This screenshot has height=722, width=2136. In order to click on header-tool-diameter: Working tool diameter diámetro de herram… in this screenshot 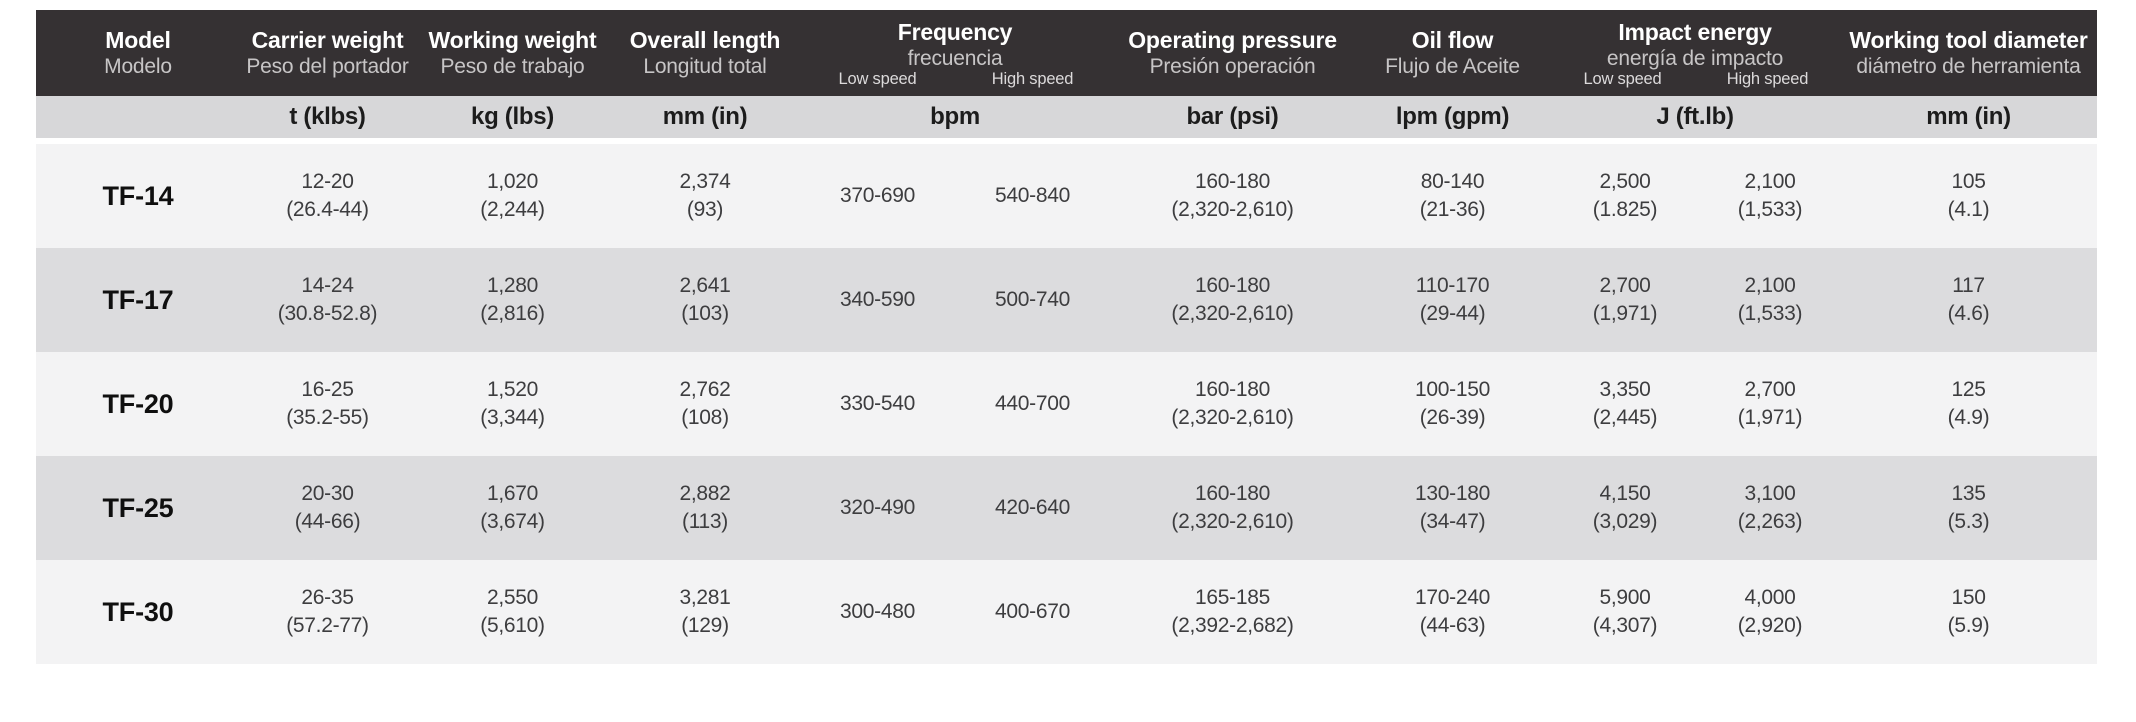, I will do `click(1969, 53)`.